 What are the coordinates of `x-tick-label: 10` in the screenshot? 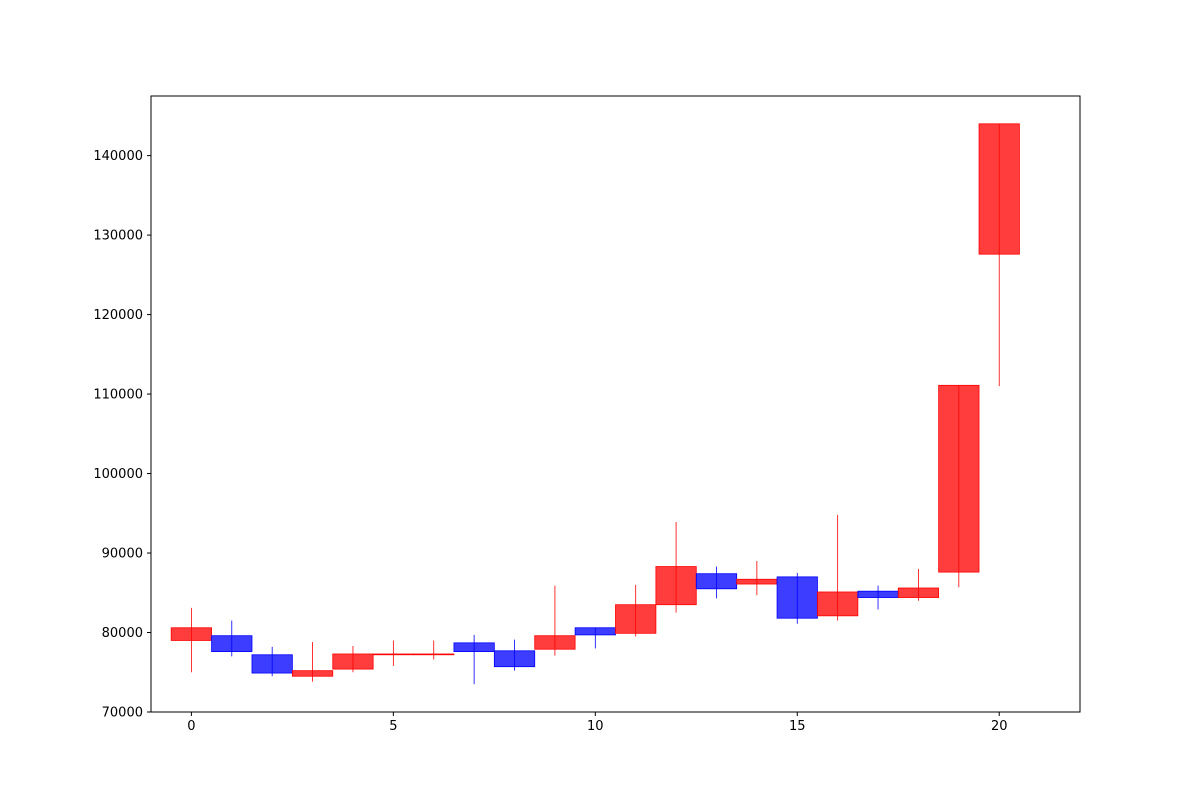 It's located at (595, 726).